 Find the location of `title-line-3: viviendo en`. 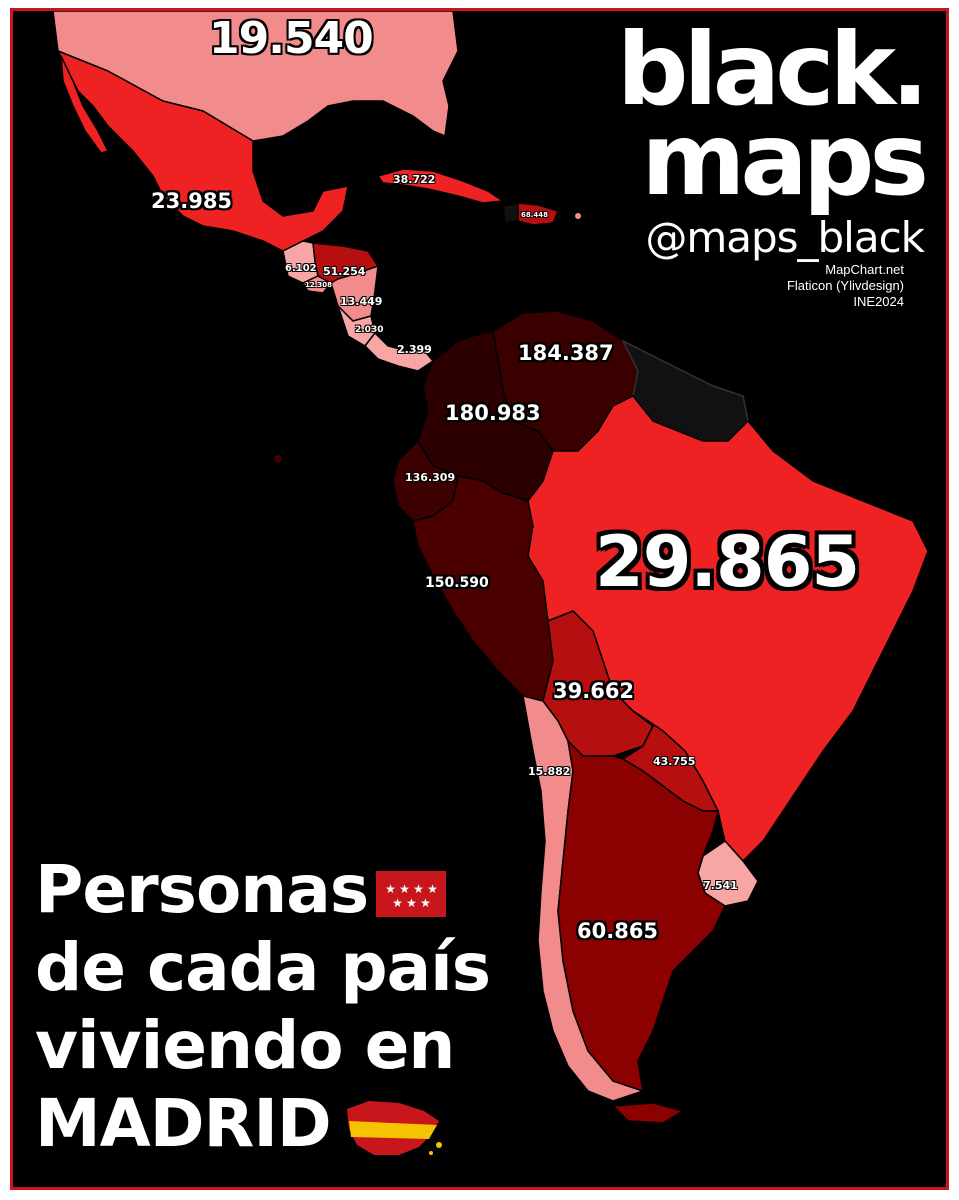

title-line-3: viviendo en is located at coordinates (245, 1045).